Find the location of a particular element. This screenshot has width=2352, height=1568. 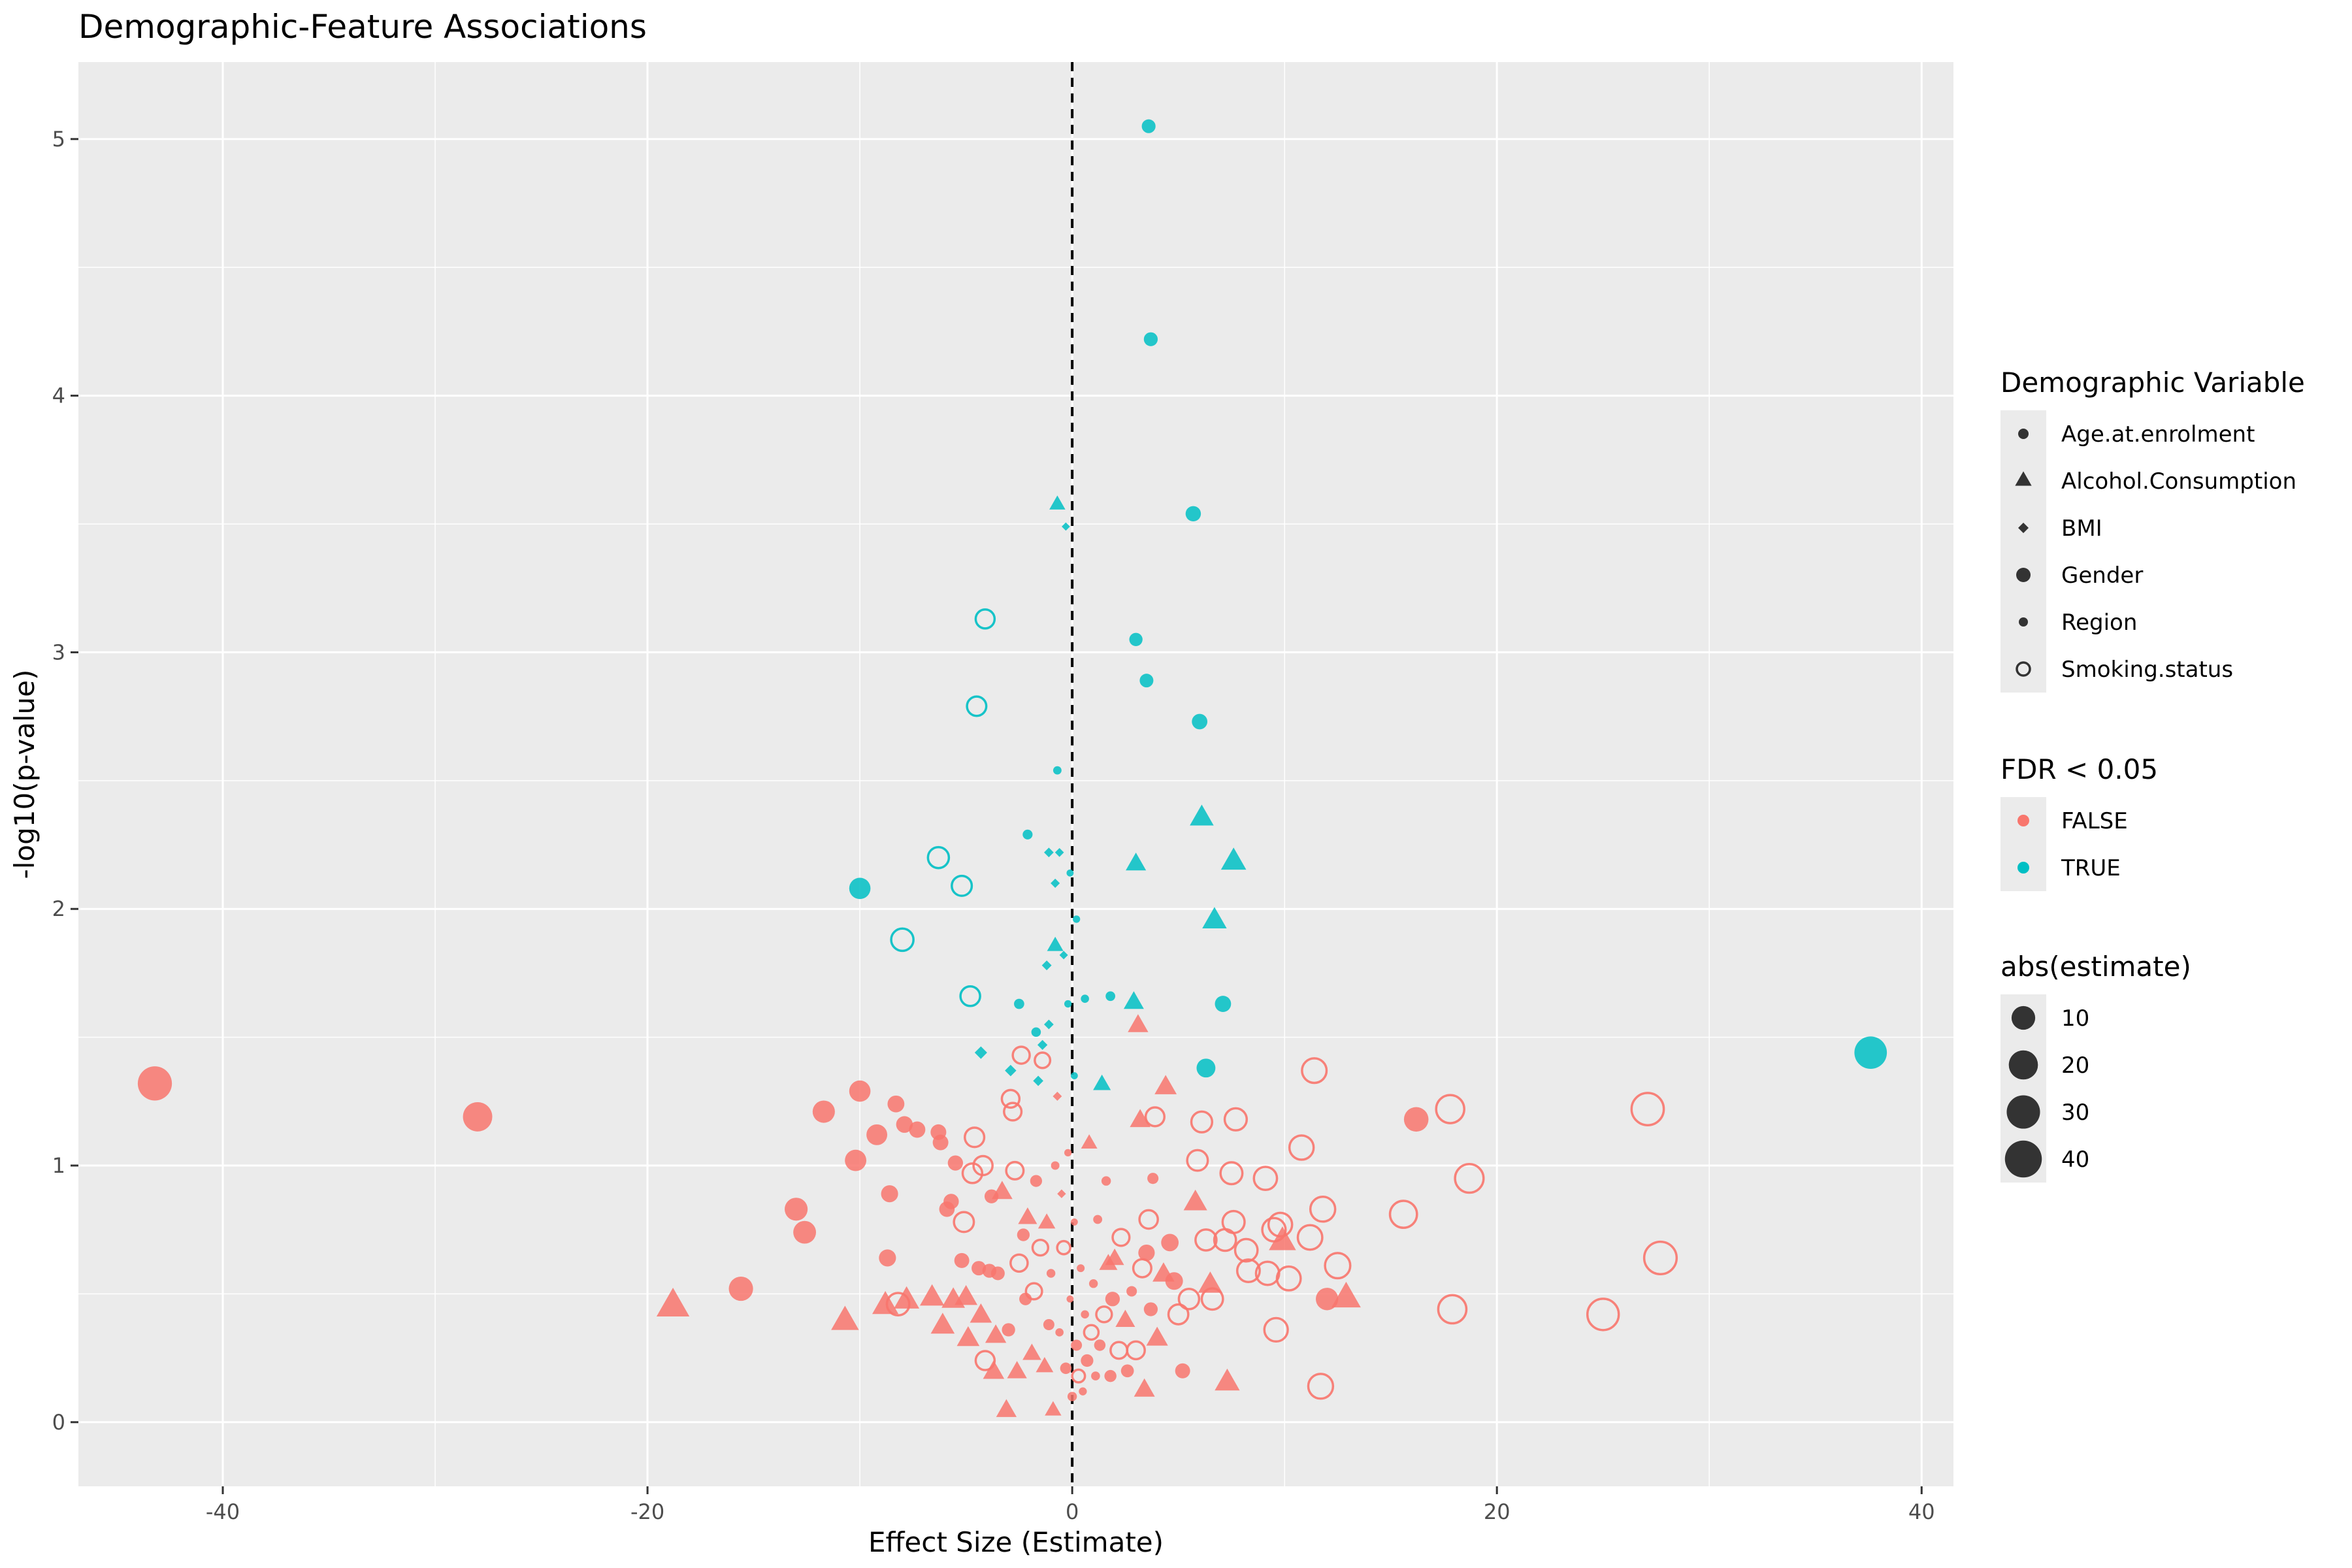

x-tick-label: -20 is located at coordinates (647, 1511).